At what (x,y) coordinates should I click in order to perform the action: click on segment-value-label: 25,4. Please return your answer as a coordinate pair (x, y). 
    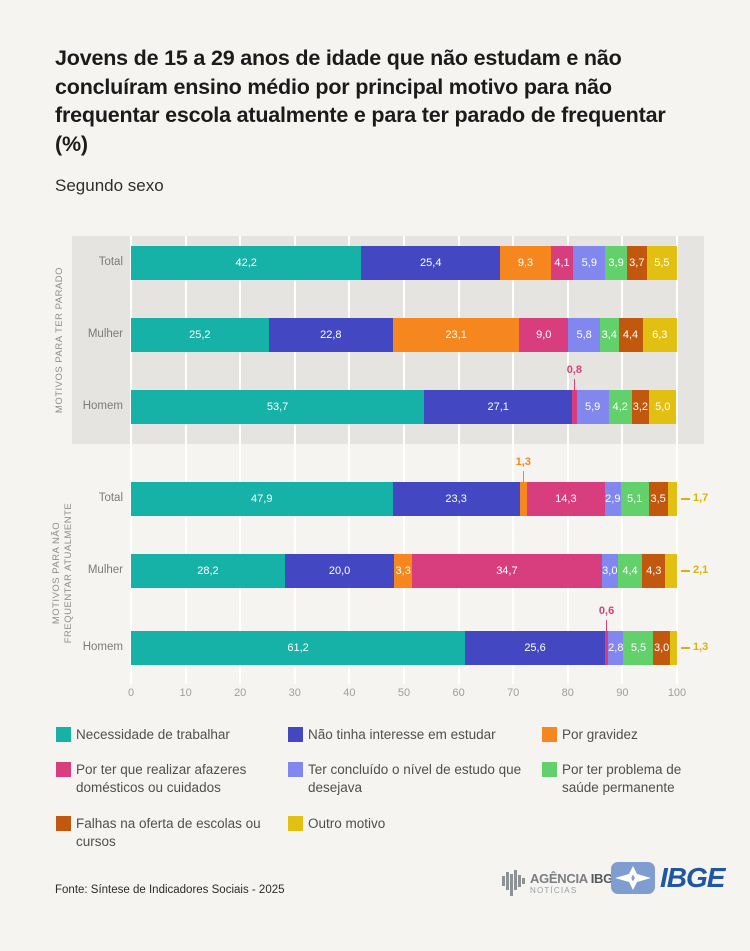
    Looking at the image, I should click on (431, 263).